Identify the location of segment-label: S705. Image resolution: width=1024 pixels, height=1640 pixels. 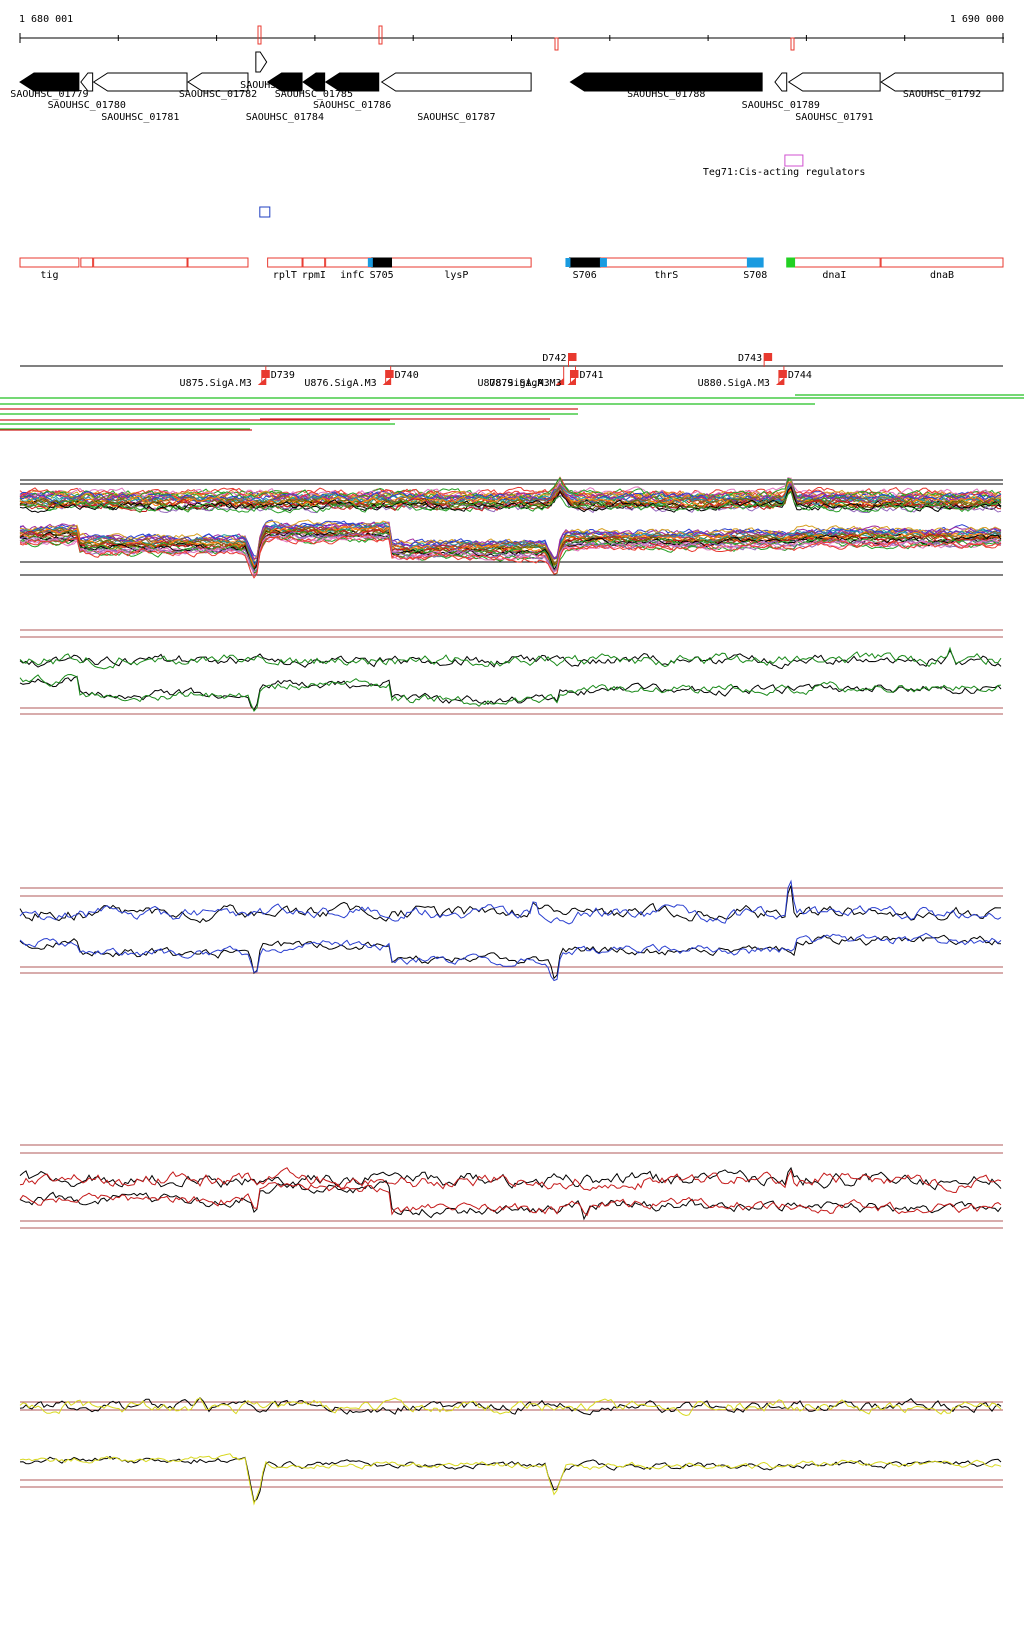
(382, 275).